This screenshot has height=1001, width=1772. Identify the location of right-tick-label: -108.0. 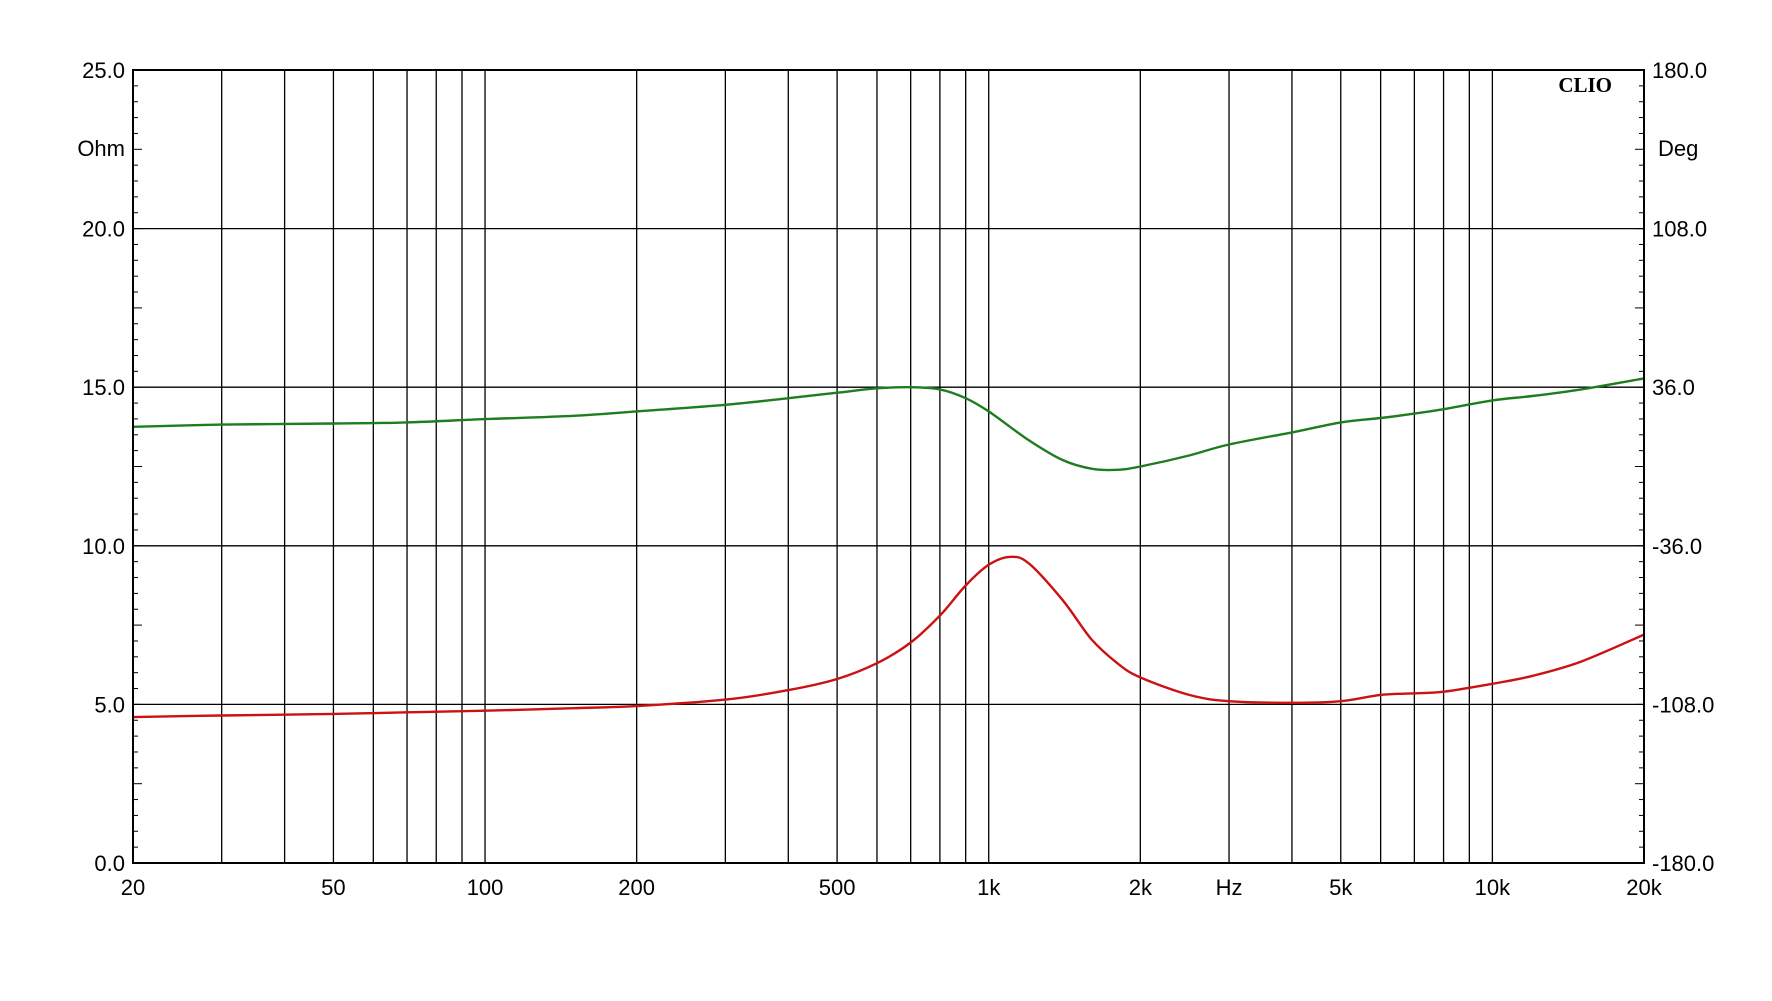
(1683, 704).